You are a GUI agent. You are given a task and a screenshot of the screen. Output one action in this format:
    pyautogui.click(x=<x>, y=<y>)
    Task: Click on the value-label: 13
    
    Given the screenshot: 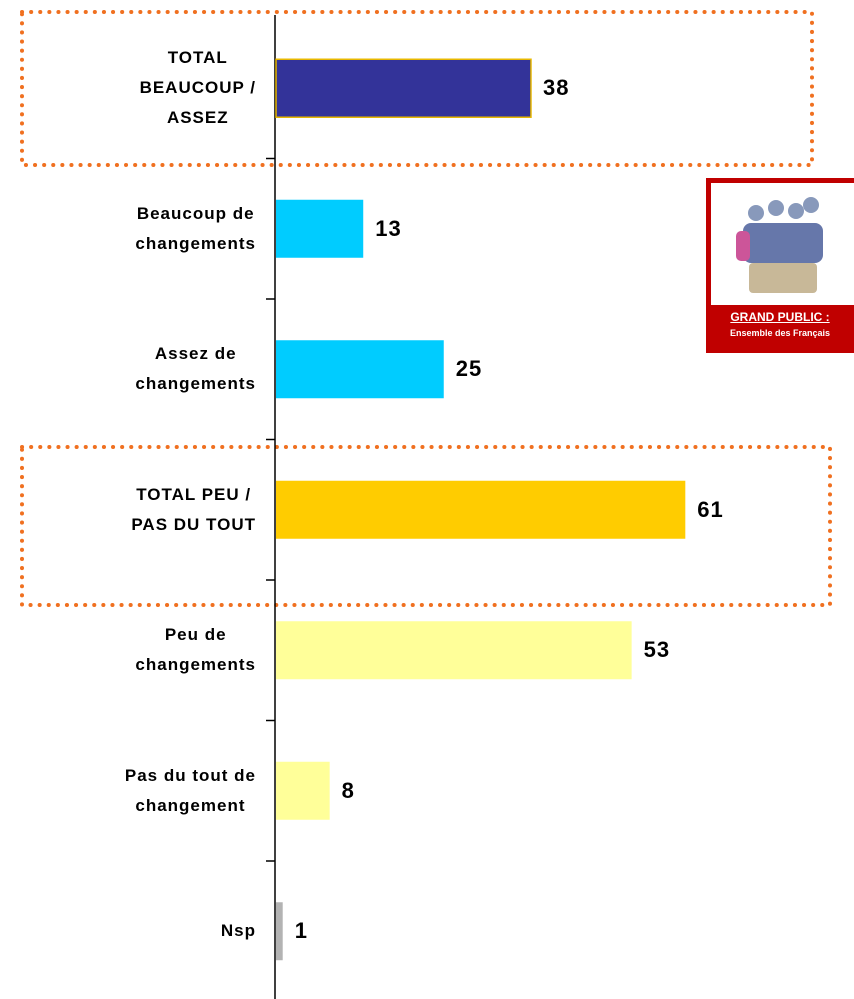 What is the action you would take?
    pyautogui.click(x=388, y=228)
    